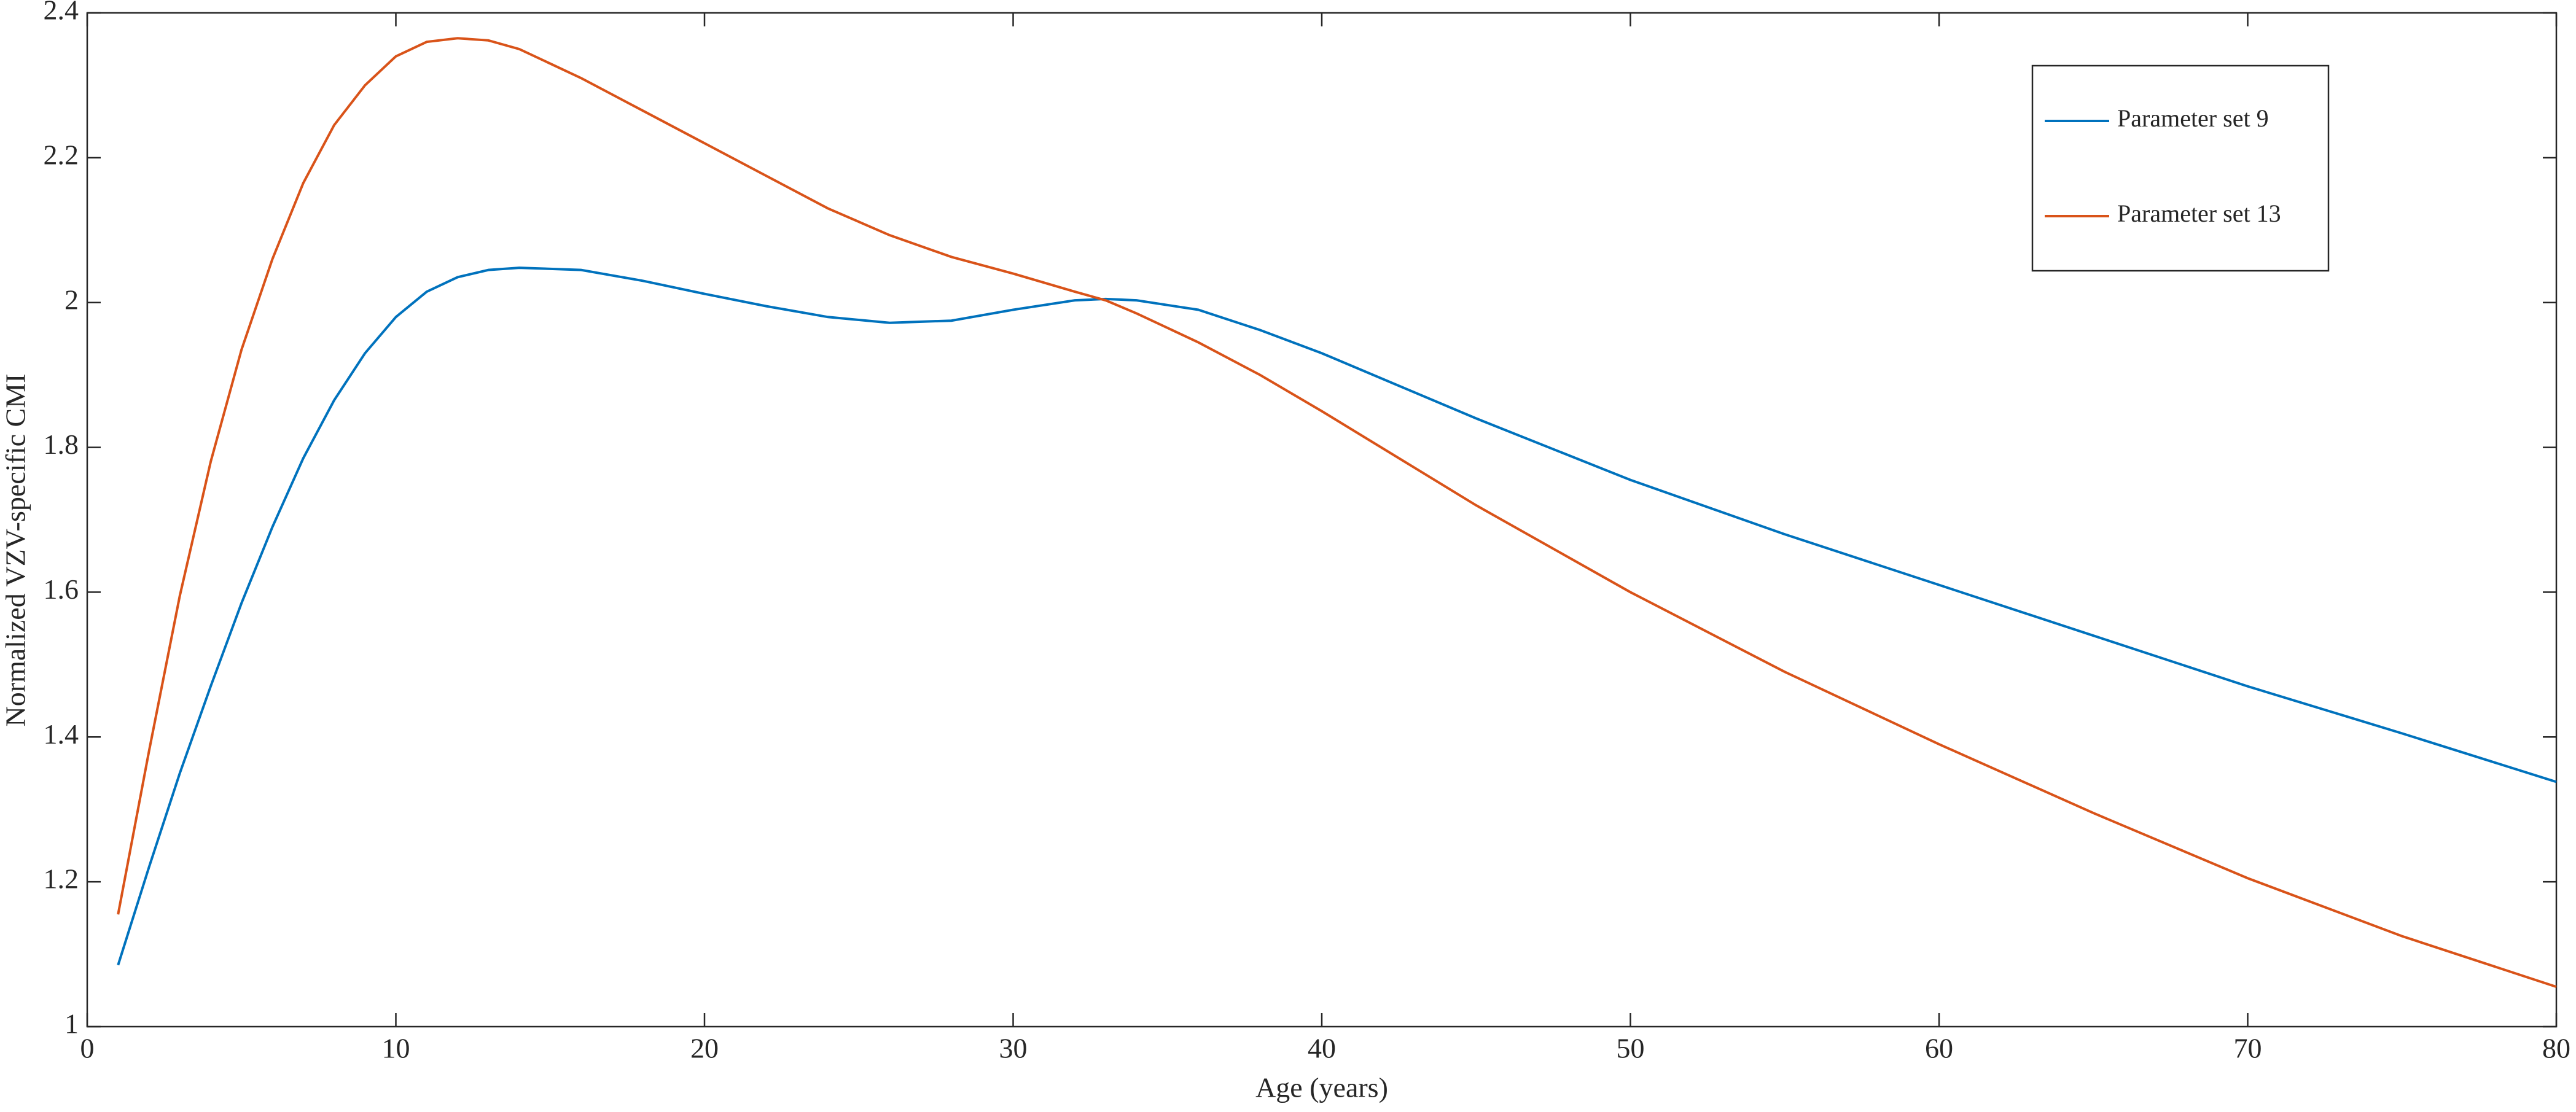  Describe the element at coordinates (71, 299) in the screenshot. I see `y-tick-label: 2` at that location.